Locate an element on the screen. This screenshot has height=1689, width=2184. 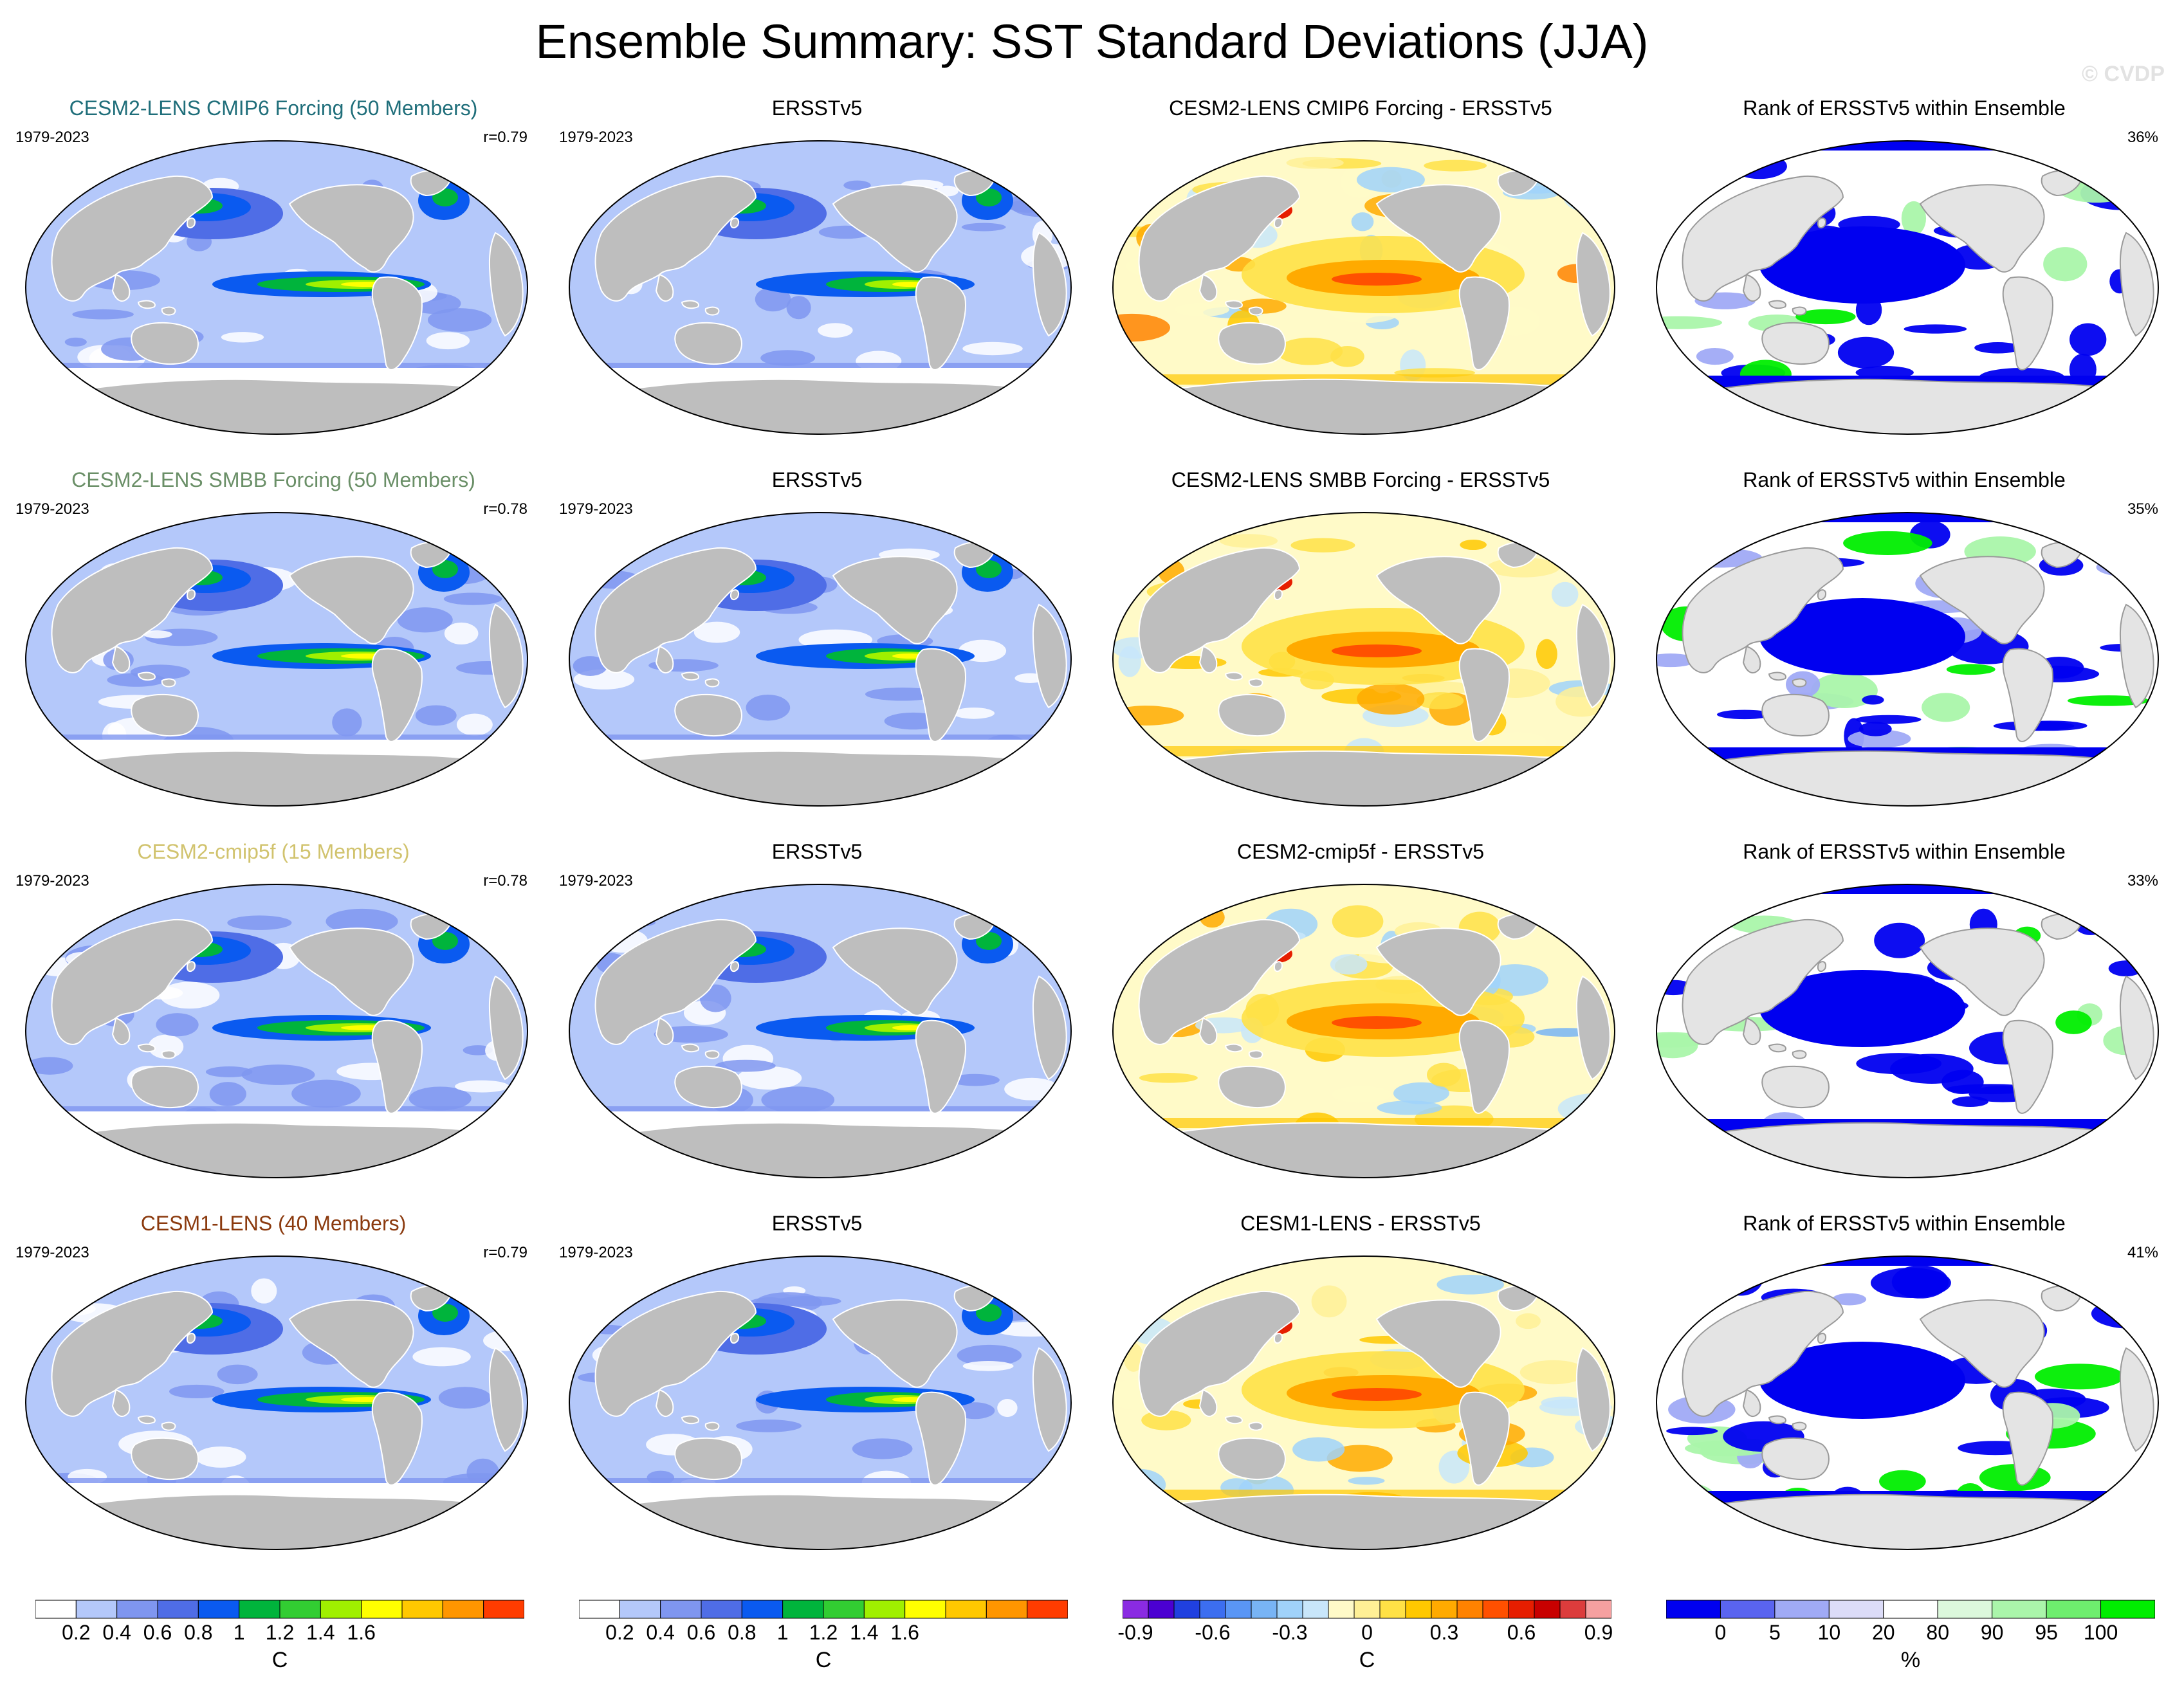
panel-row3-obs: ERSSTv5 1979-2023 is located at coordinates (817, 1020).